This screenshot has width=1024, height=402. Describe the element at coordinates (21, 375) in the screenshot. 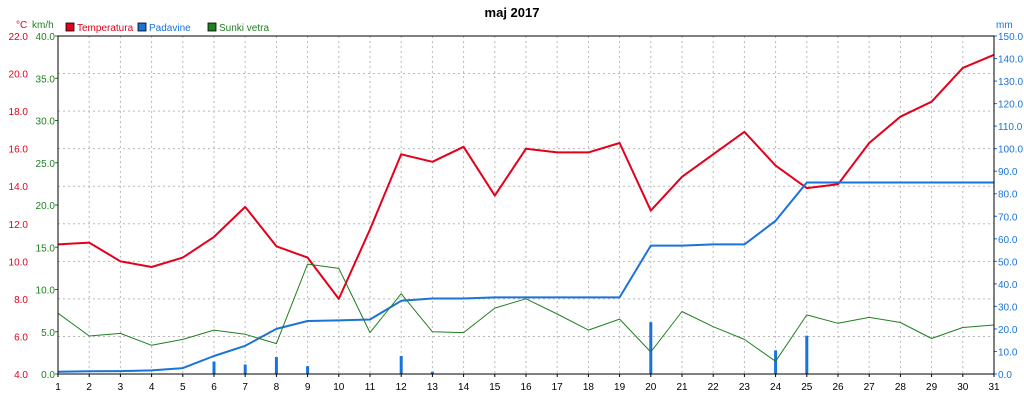

I see `temp-tick-label: 4.0` at that location.